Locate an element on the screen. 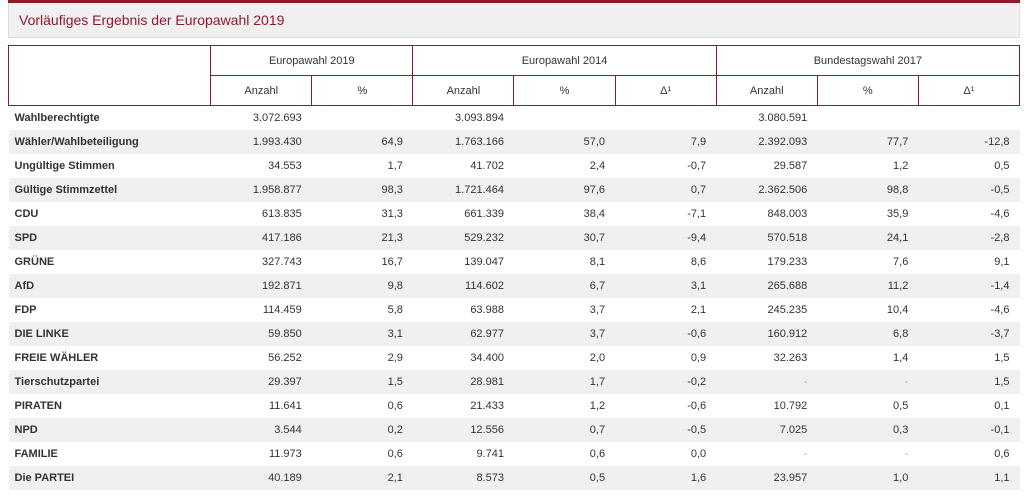 Image resolution: width=1024 pixels, height=500 pixels. ew2014-percent-cell: 1,2 is located at coordinates (597, 406).